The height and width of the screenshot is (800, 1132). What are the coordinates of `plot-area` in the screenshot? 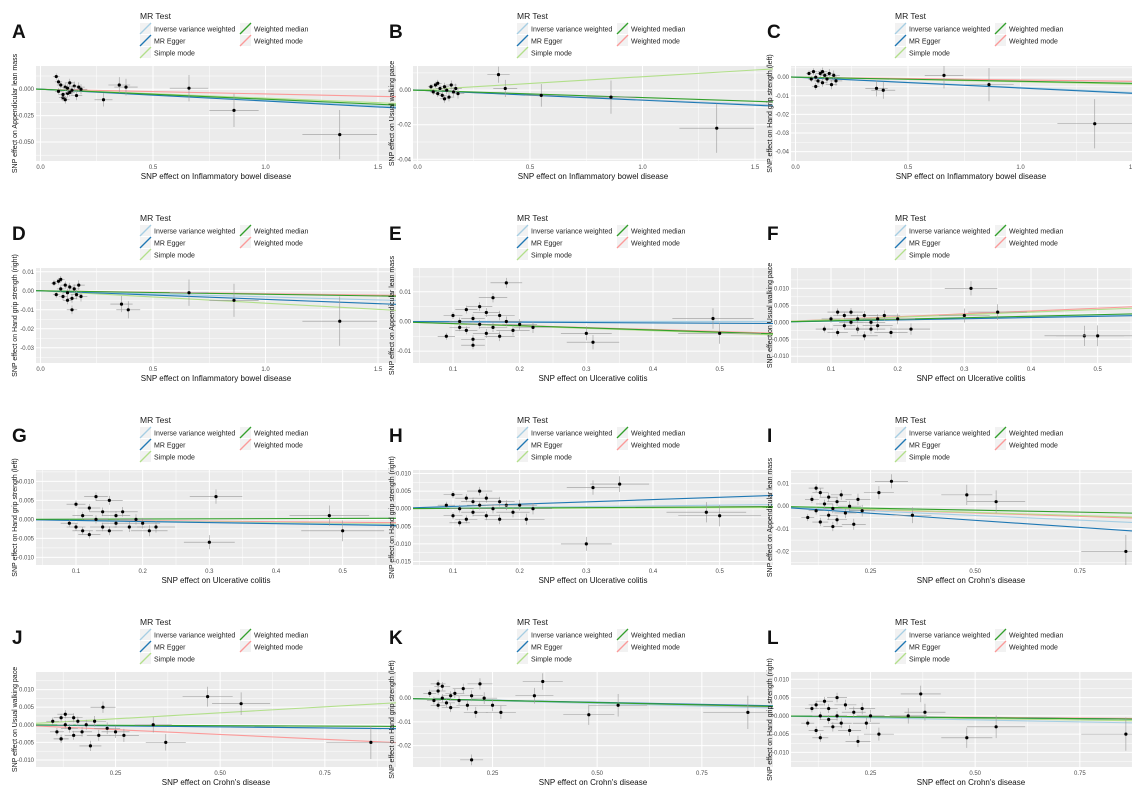 It's located at (961, 107).